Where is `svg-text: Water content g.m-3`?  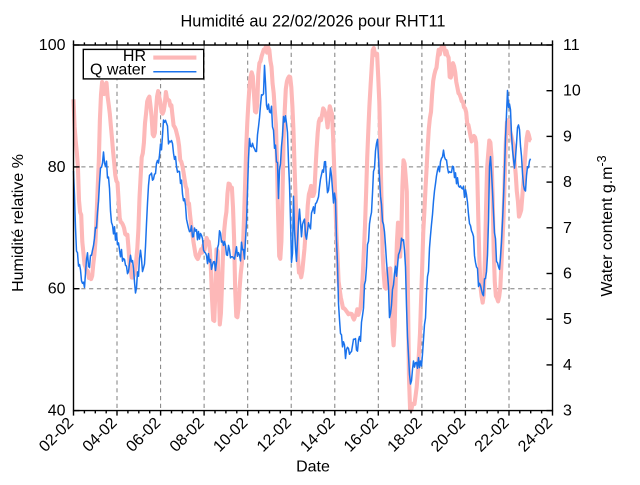
svg-text: Water content g.m-3 is located at coordinates (605, 225).